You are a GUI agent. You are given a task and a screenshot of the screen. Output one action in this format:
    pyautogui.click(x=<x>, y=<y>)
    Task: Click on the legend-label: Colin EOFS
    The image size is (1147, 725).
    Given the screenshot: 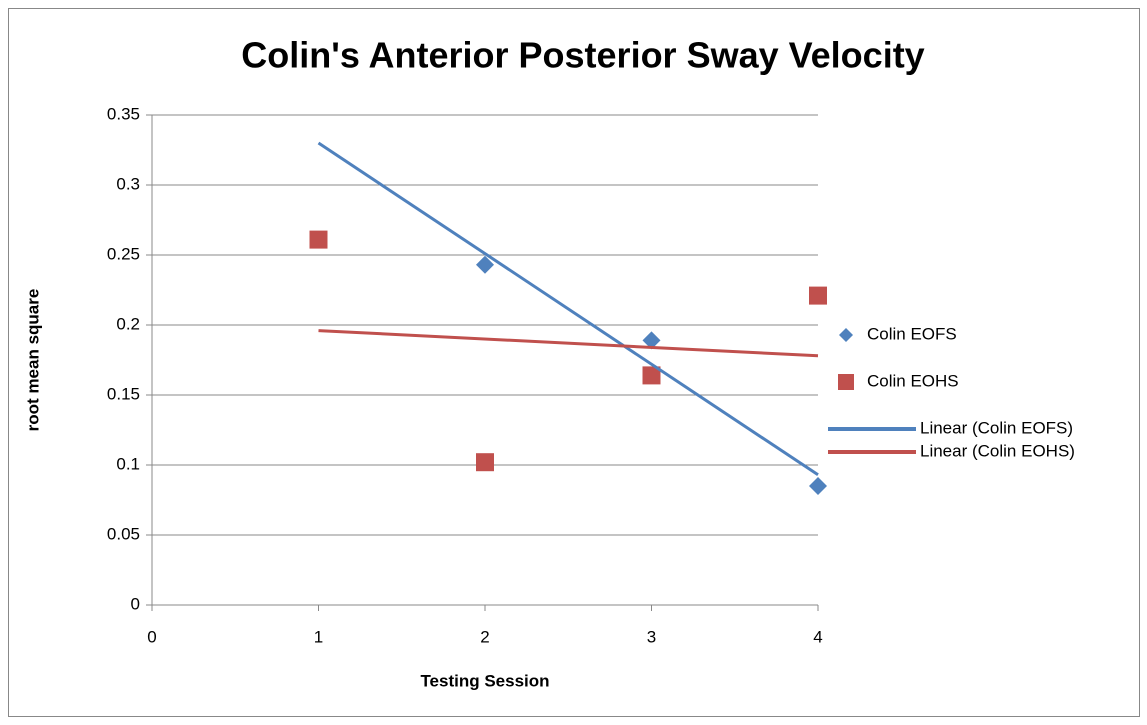 What is the action you would take?
    pyautogui.click(x=912, y=333)
    